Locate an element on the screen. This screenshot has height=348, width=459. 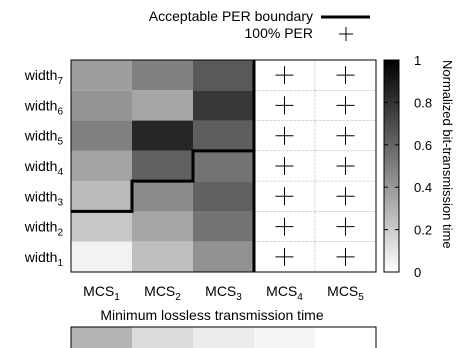
bottom-bar-frame is located at coordinates (223, 337).